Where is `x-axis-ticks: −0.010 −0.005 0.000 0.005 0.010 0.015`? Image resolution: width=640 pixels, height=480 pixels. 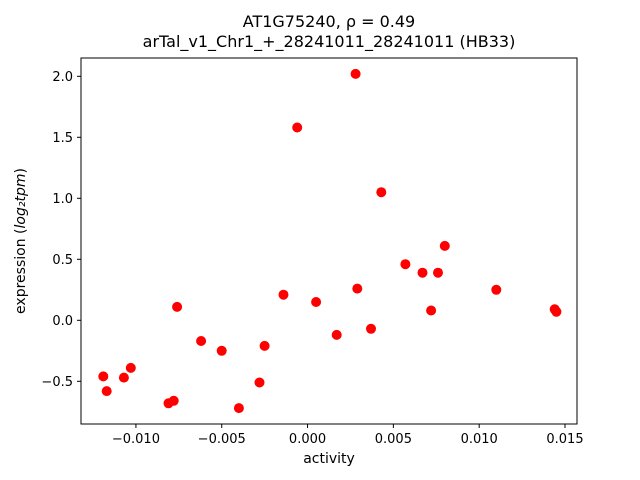
x-axis-ticks: −0.010 −0.005 0.000 0.005 0.010 0.015 is located at coordinates (348, 435).